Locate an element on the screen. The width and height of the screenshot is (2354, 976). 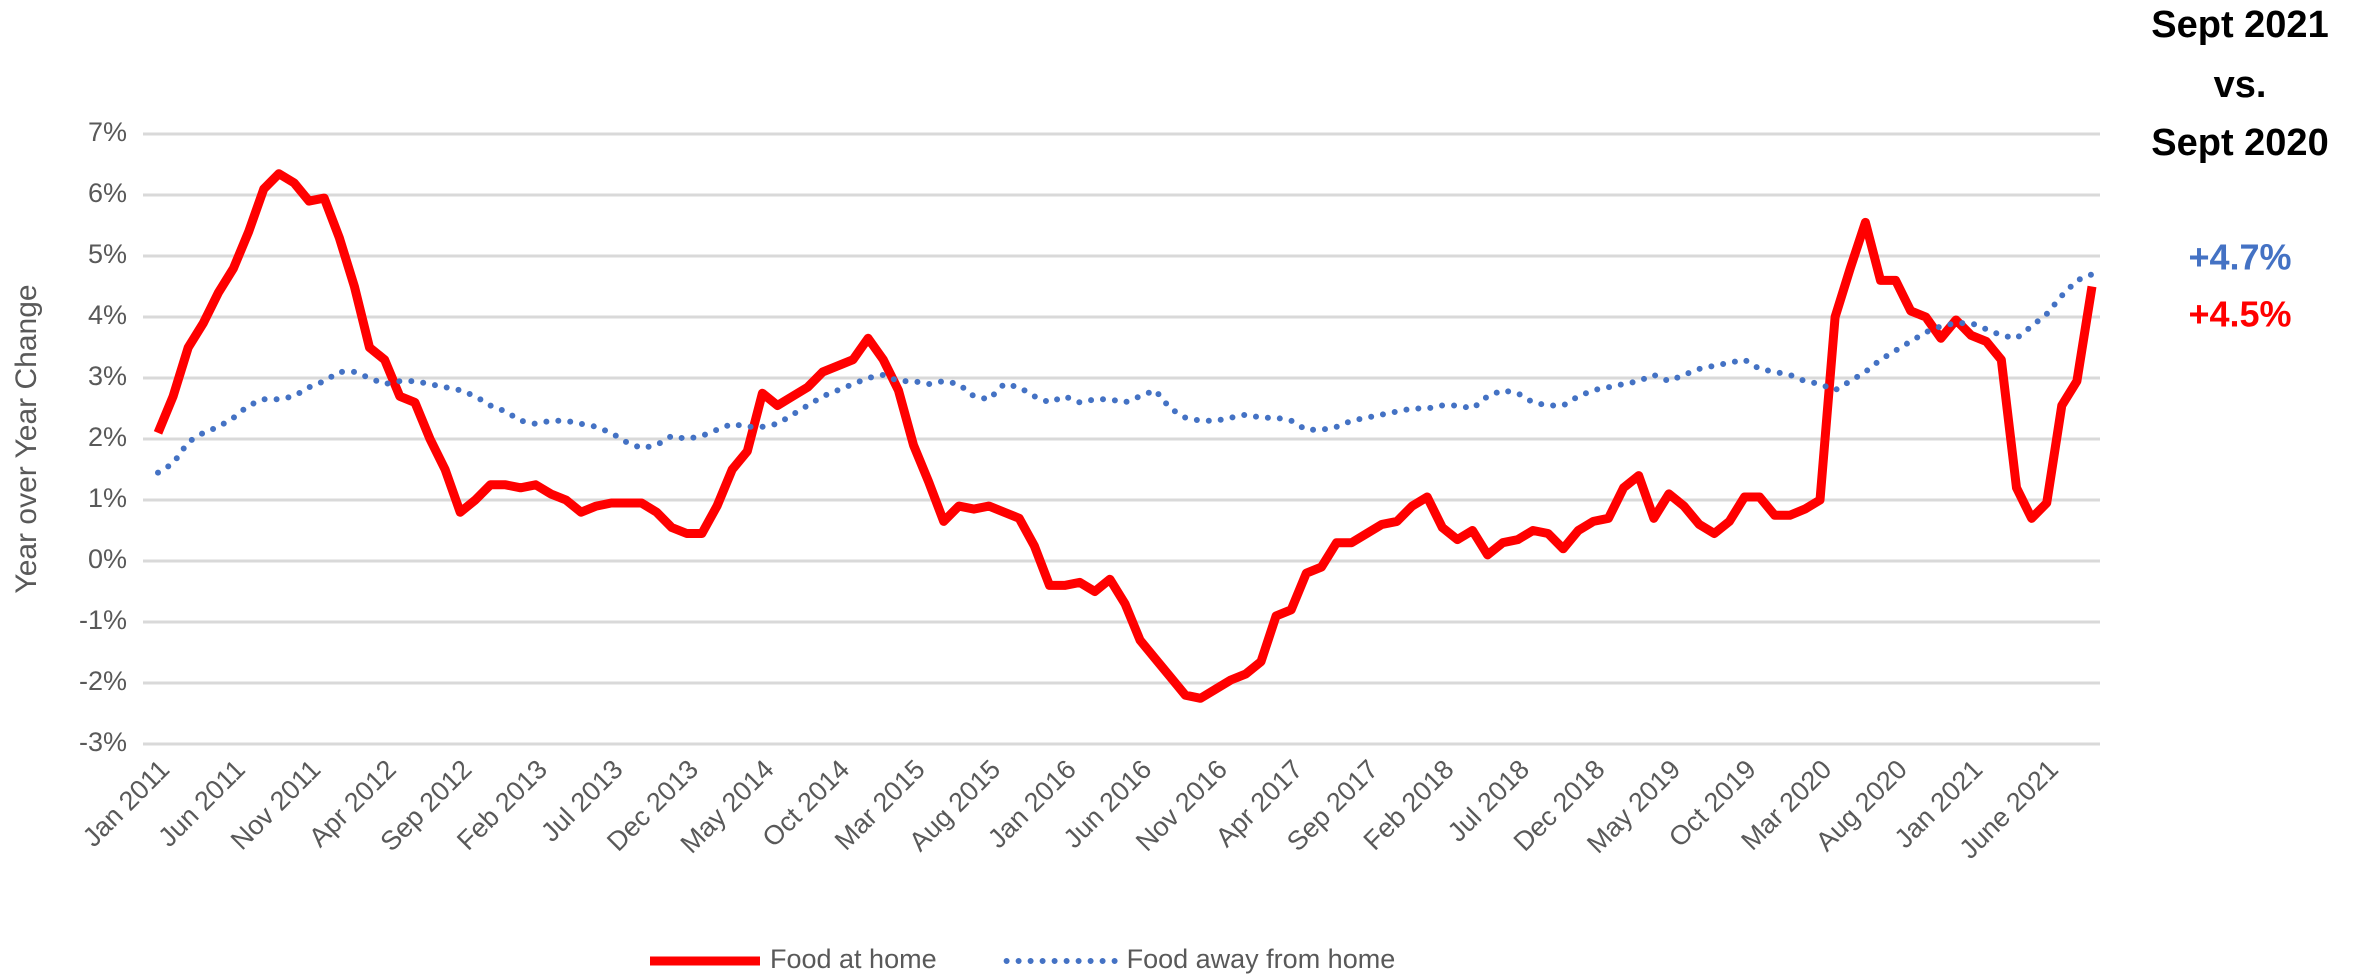
y-tick-label: -2% is located at coordinates (103, 681).